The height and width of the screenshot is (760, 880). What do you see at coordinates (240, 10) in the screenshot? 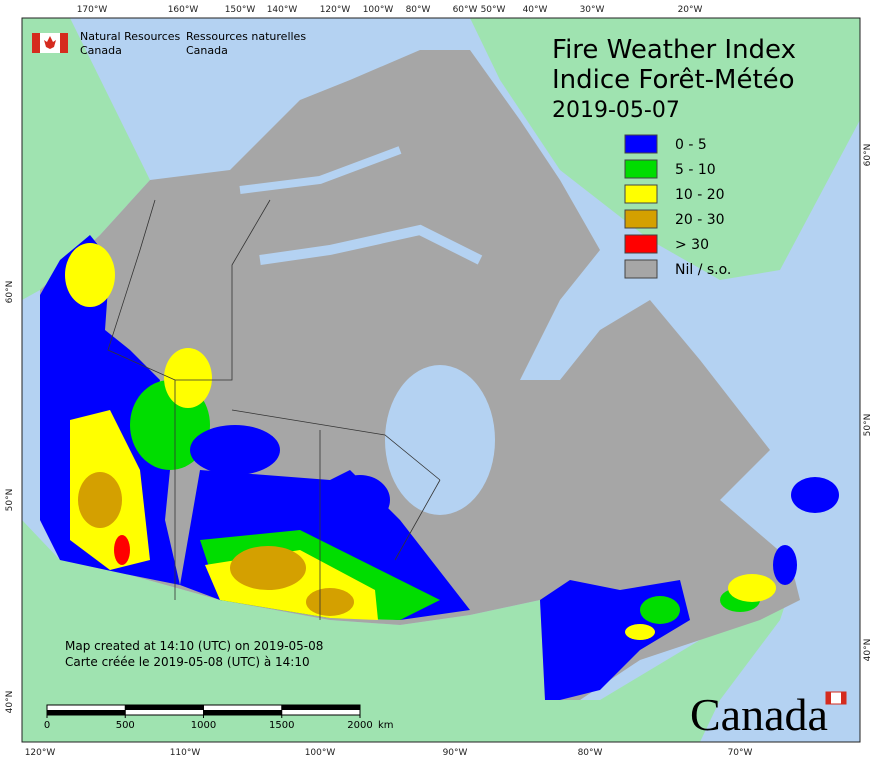
I see `longitude-label: 150°W` at bounding box center [240, 10].